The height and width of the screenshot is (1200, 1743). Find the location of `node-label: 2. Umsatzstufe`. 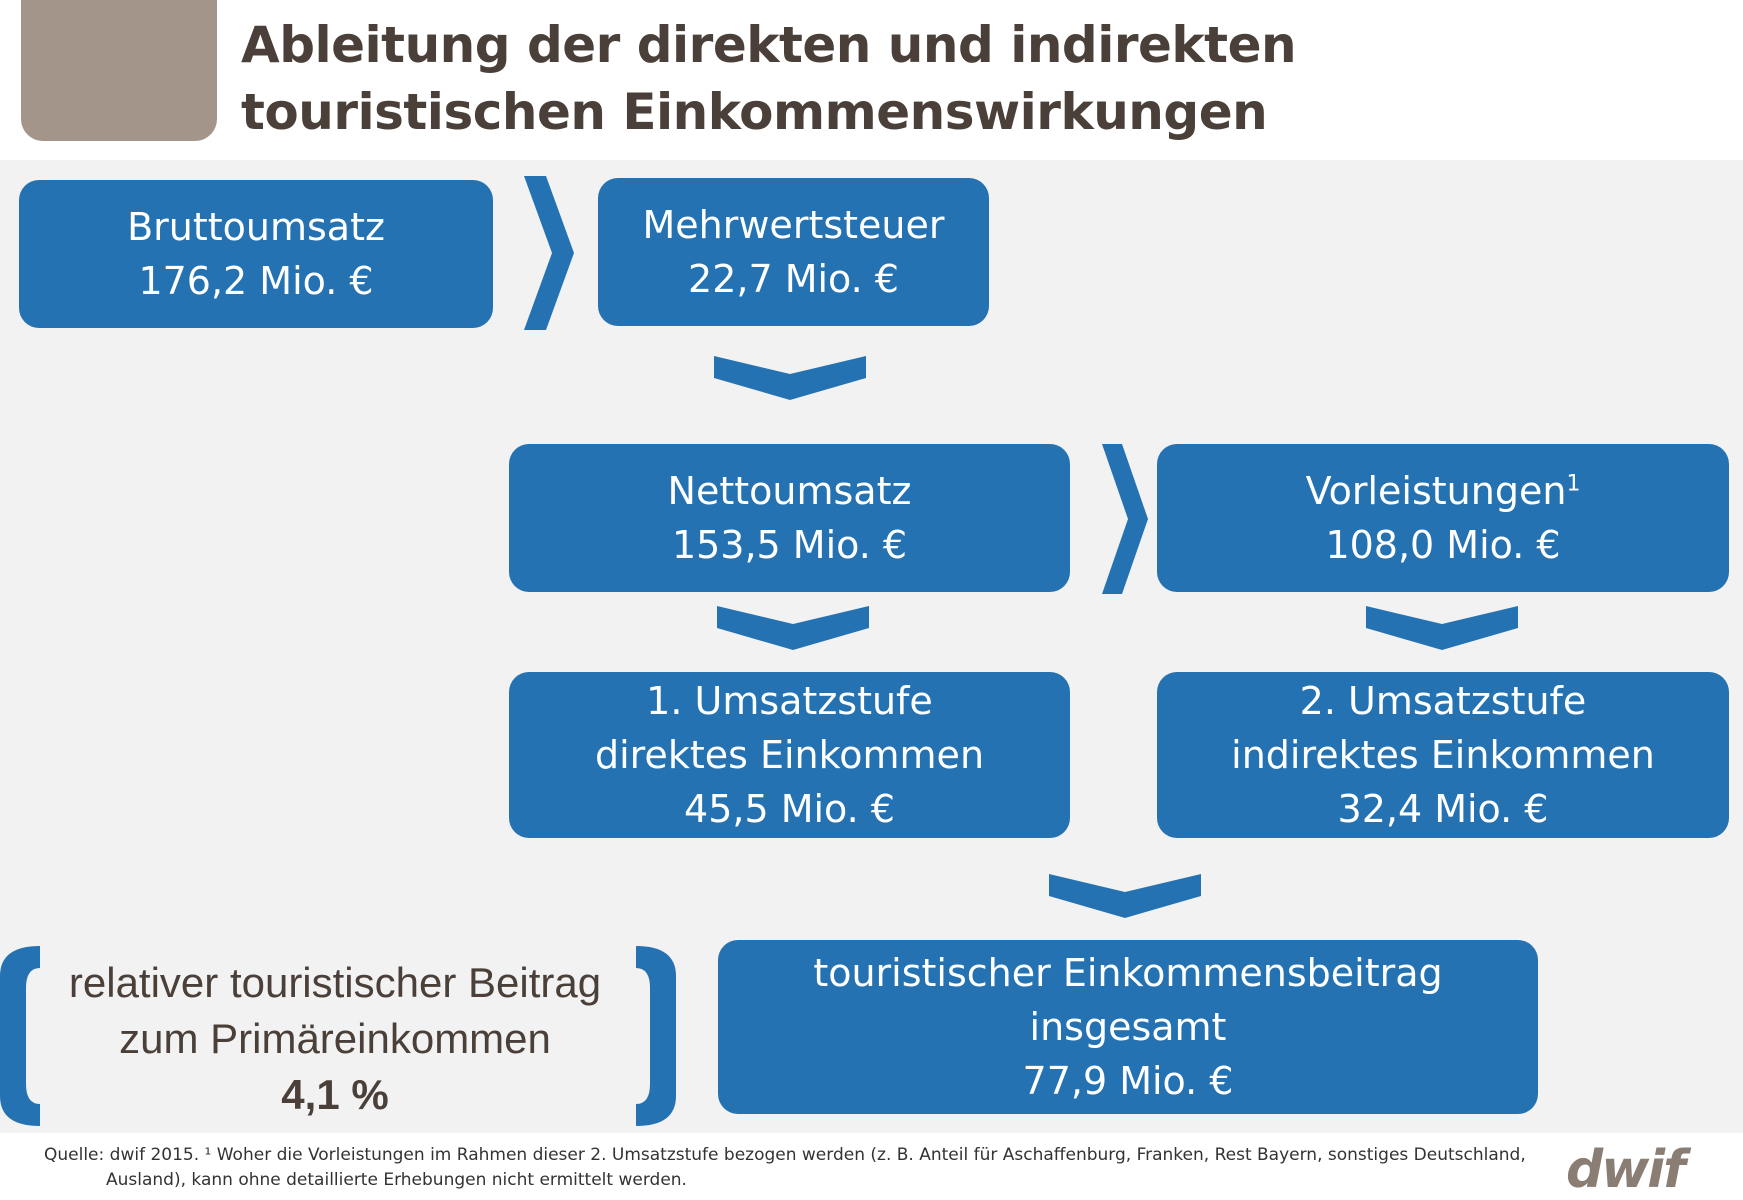

node-label: 2. Umsatzstufe is located at coordinates (1443, 701).